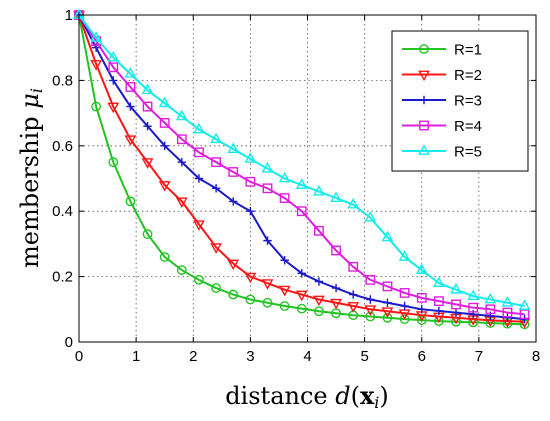 This screenshot has height=421, width=550. What do you see at coordinates (36, 90) in the screenshot?
I see `y-axis-label-sub: i` at bounding box center [36, 90].